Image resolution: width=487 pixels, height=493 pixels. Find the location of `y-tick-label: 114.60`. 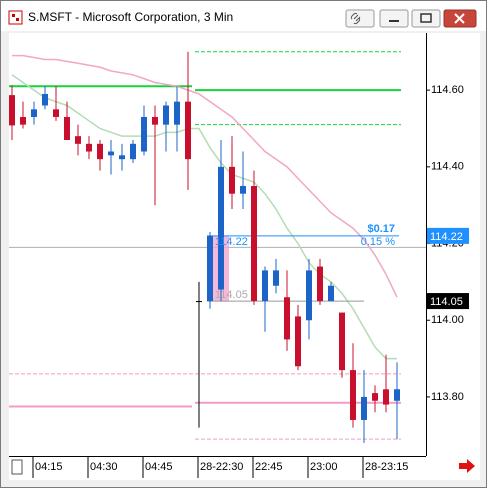

y-tick-label: 114.60 is located at coordinates (447, 90).